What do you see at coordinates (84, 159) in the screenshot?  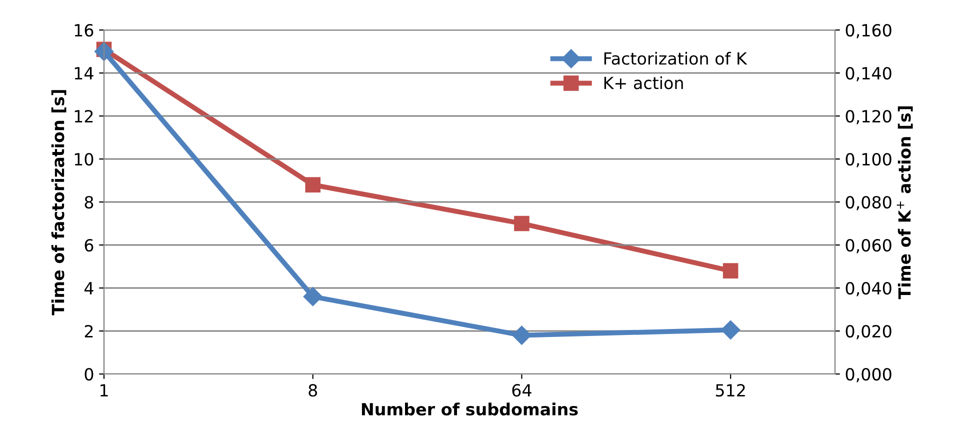 I see `y-tick-label: 10` at bounding box center [84, 159].